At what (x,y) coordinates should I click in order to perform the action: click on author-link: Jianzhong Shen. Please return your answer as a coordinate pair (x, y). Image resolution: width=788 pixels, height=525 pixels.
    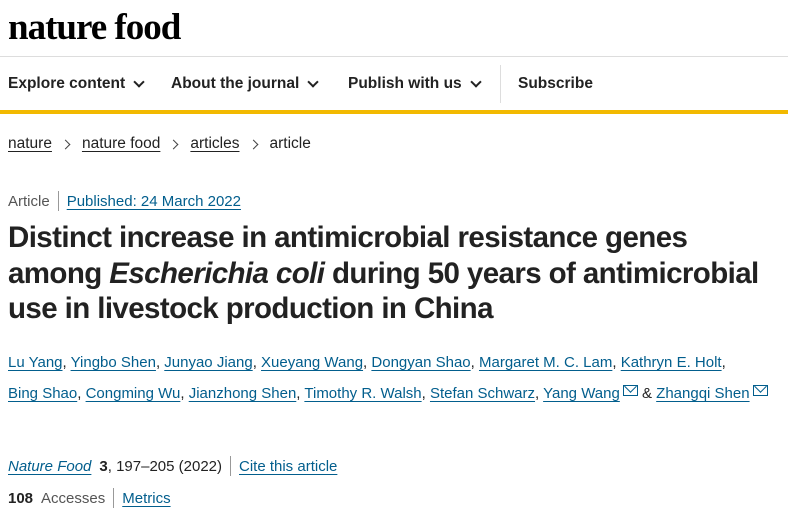
    Looking at the image, I should click on (242, 393).